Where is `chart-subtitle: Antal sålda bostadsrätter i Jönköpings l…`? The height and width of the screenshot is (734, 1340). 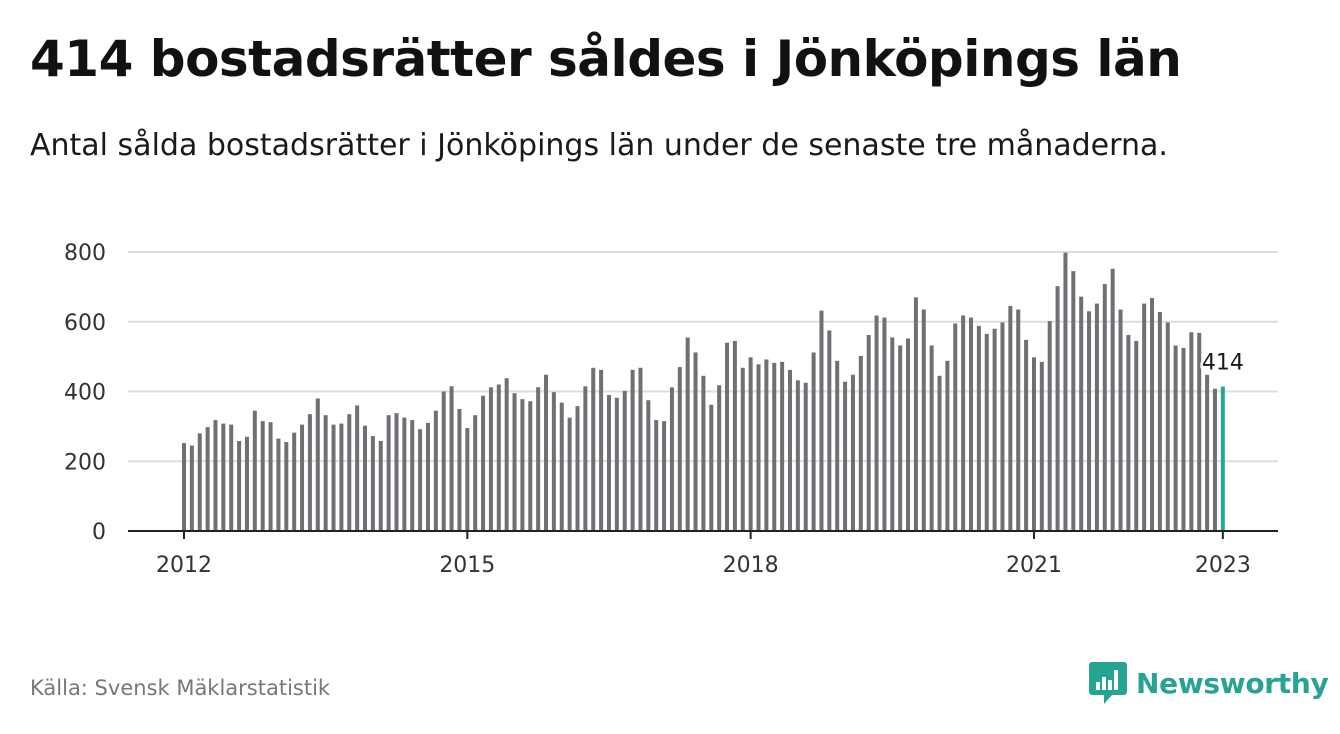 chart-subtitle: Antal sålda bostadsrätter i Jönköpings l… is located at coordinates (599, 145).